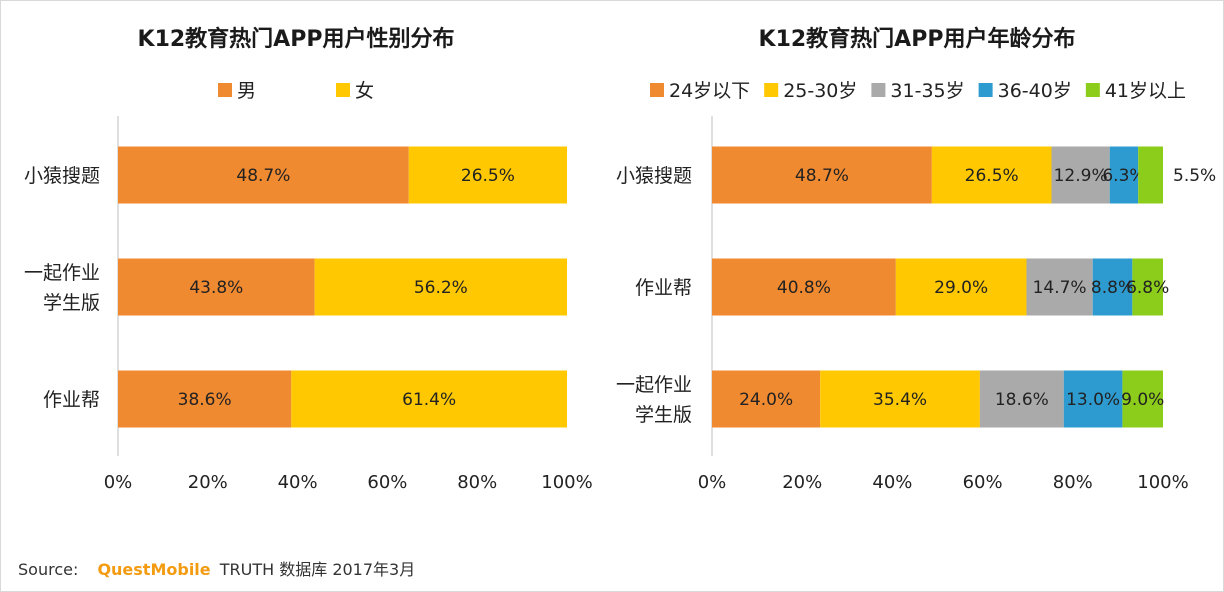 Image resolution: width=1224 pixels, height=592 pixels. Describe the element at coordinates (154, 569) in the screenshot. I see `source-brand: QuestMobile` at that location.